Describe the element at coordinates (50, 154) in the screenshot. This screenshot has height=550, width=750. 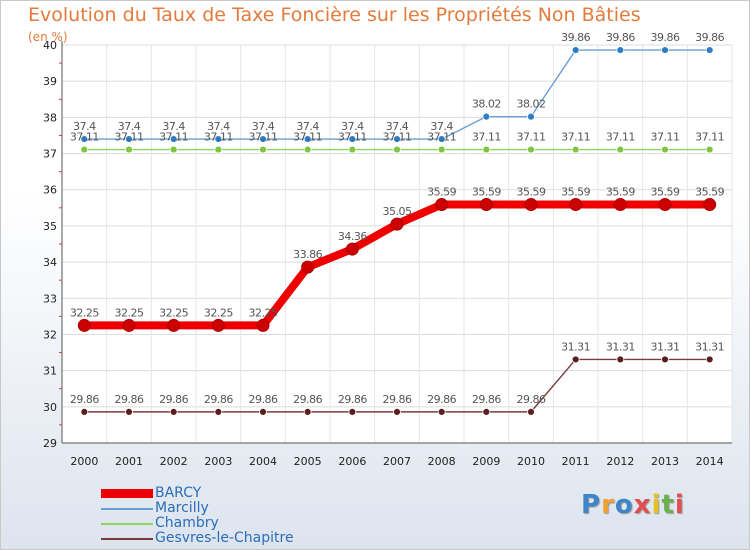
I see `y-tick-label: 37` at that location.